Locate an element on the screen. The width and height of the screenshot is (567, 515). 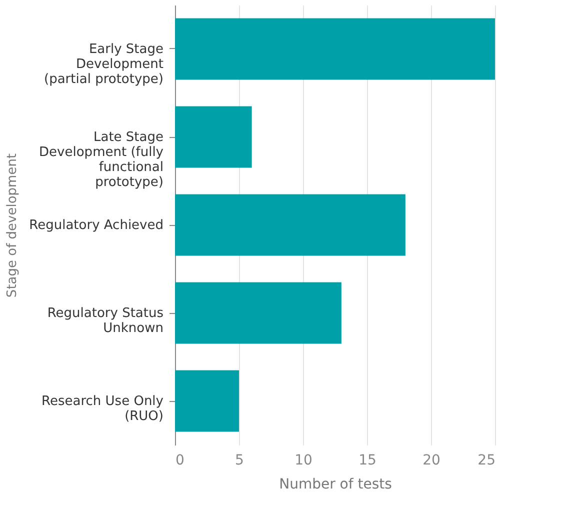
y-tick-label: Regulatory Status Unknown is located at coordinates (105, 321).